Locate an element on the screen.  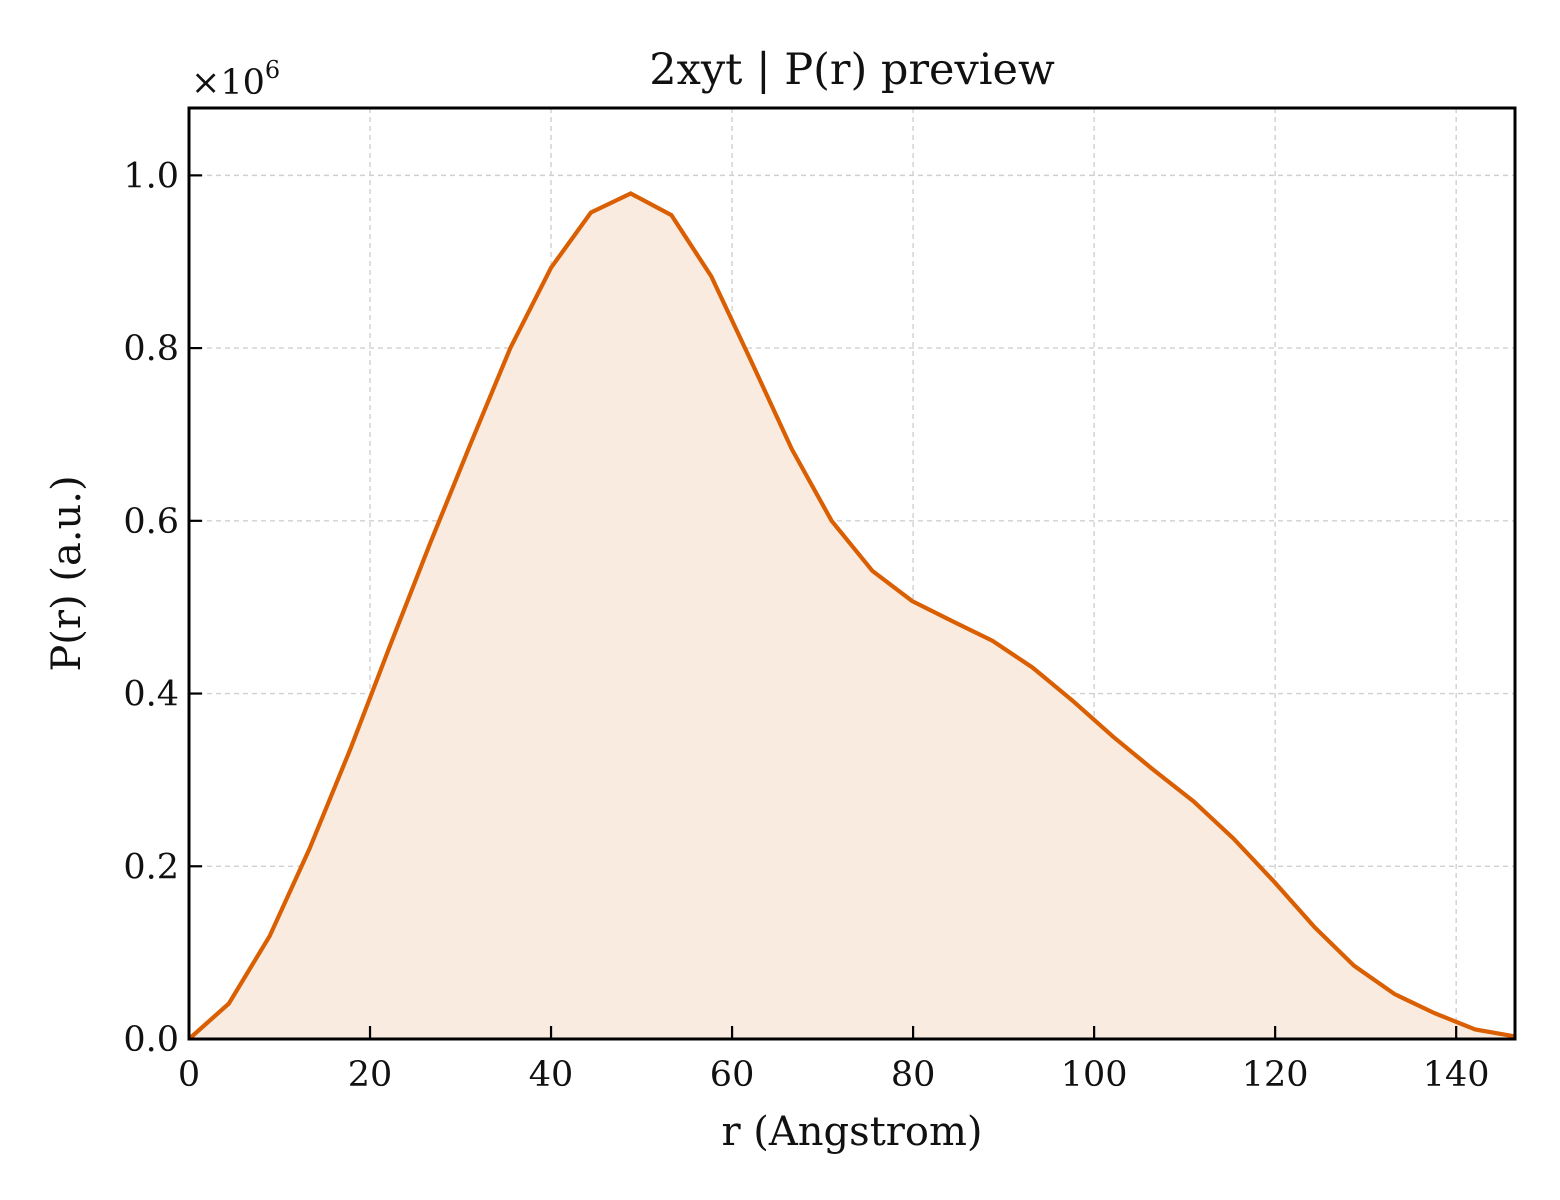
y-tick-label: 0.2 is located at coordinates (151, 867).